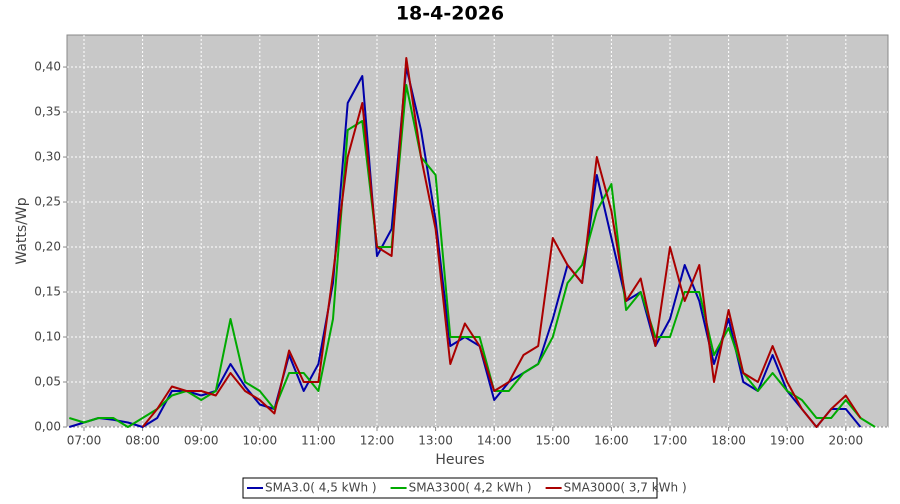 The height and width of the screenshot is (504, 900). What do you see at coordinates (435, 441) in the screenshot?
I see `x-tick-label: 13:00` at bounding box center [435, 441].